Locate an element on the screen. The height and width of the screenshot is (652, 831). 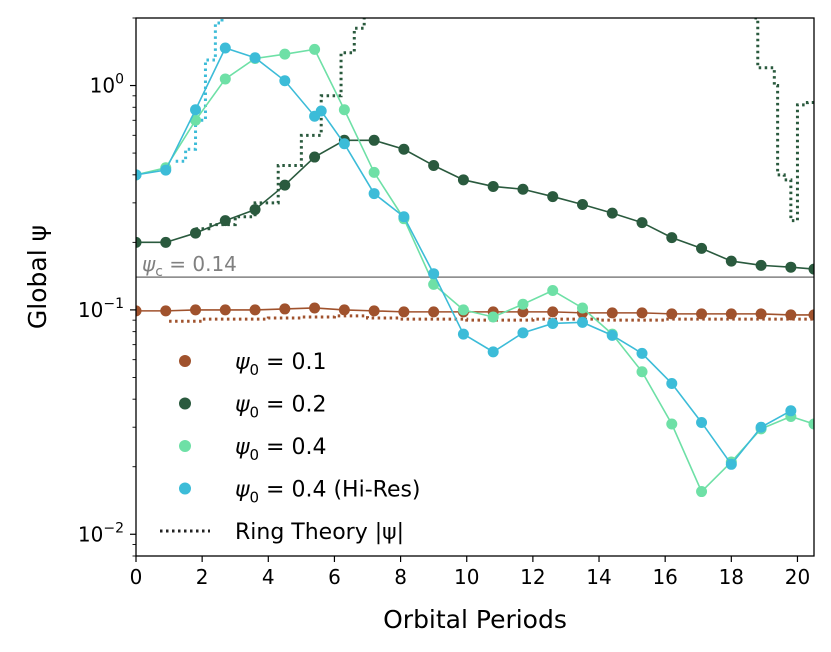
x-tick-label: 20 is located at coordinates (797, 577).